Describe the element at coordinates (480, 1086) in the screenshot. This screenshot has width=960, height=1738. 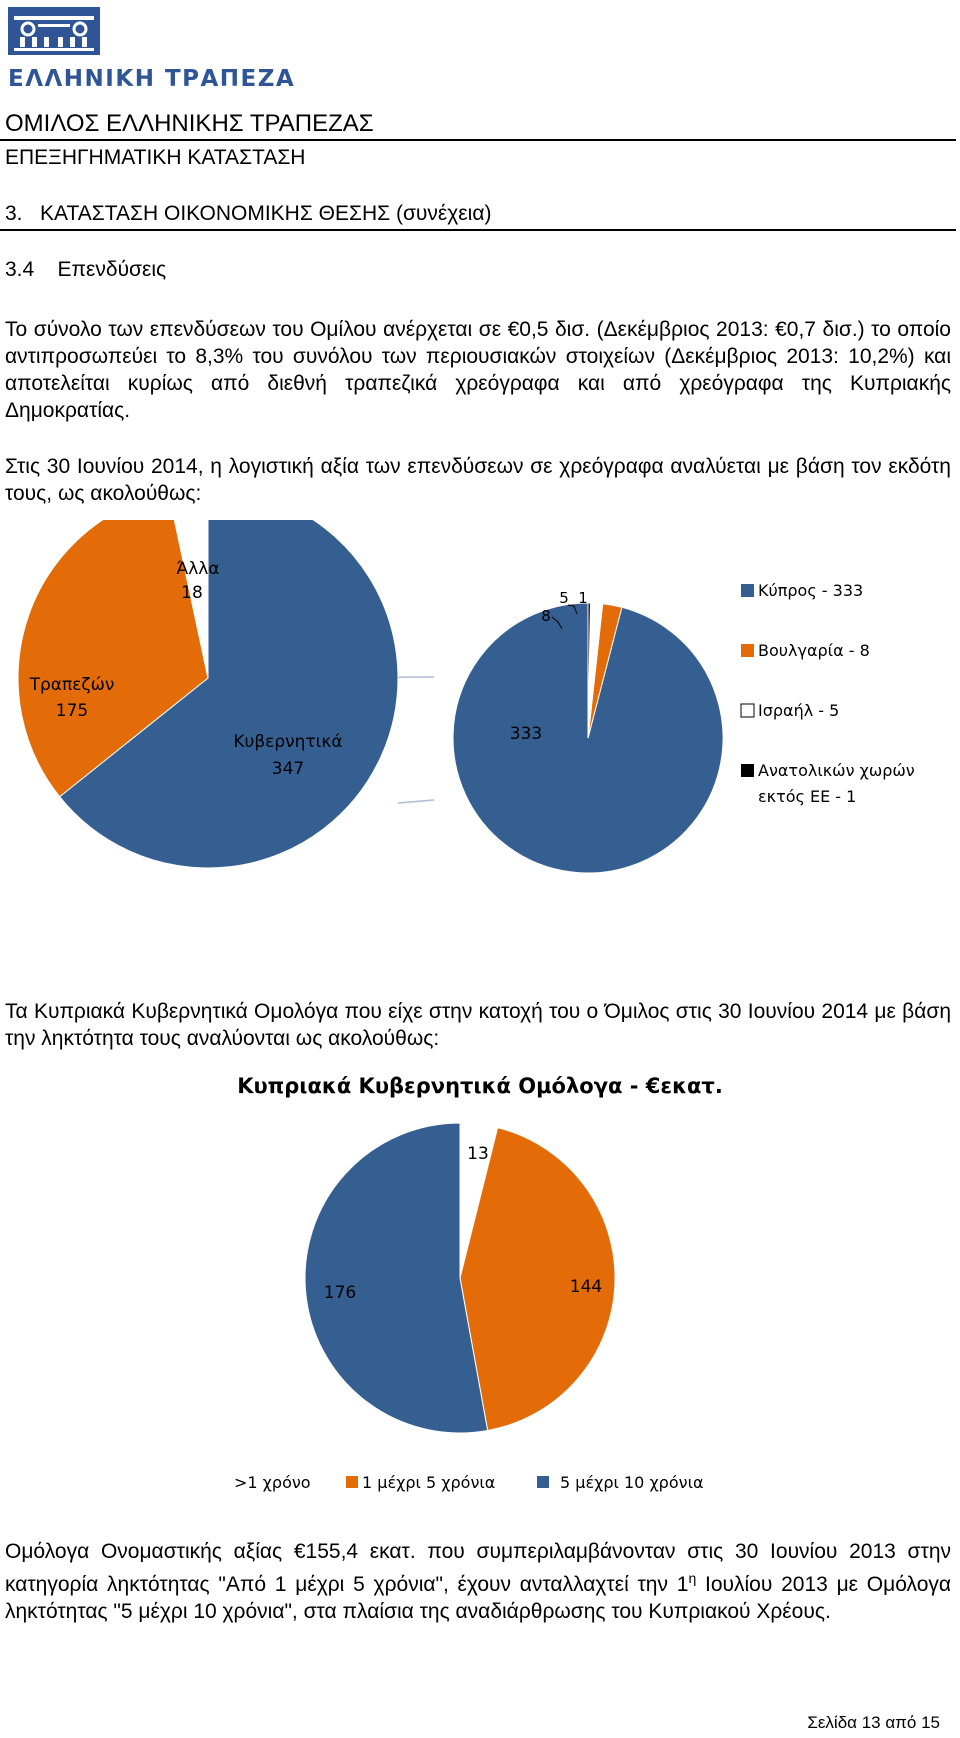
I see `bonds-chart-title: Κυπριακά Κυβερνητικά Ομόλογα - €εκατ.` at that location.